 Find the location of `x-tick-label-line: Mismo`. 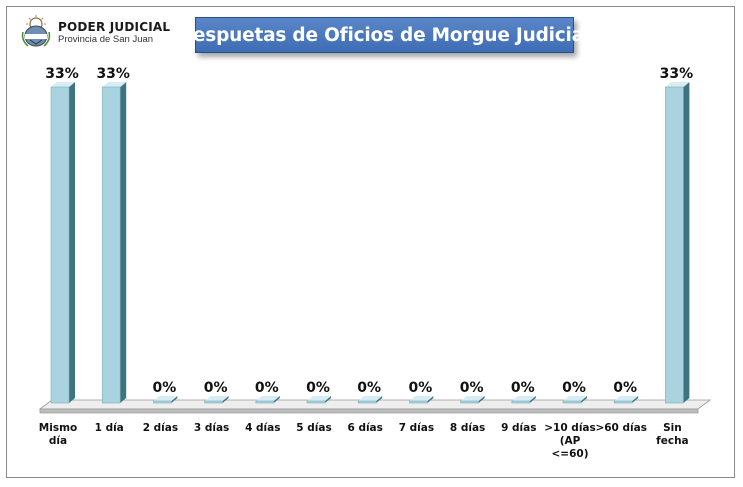

x-tick-label-line: Mismo is located at coordinates (58, 428).